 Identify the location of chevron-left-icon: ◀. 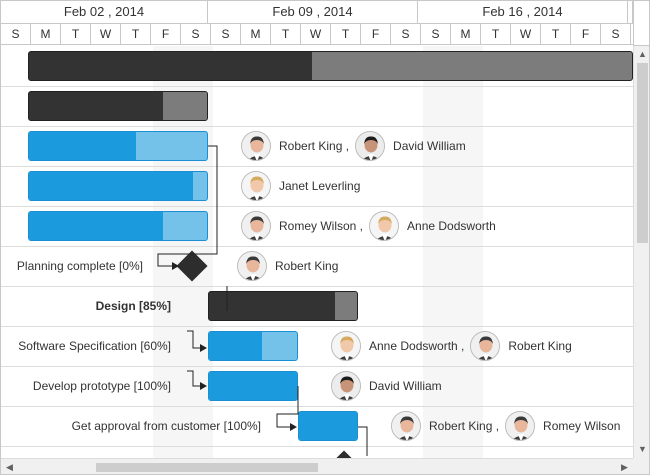
(9, 467).